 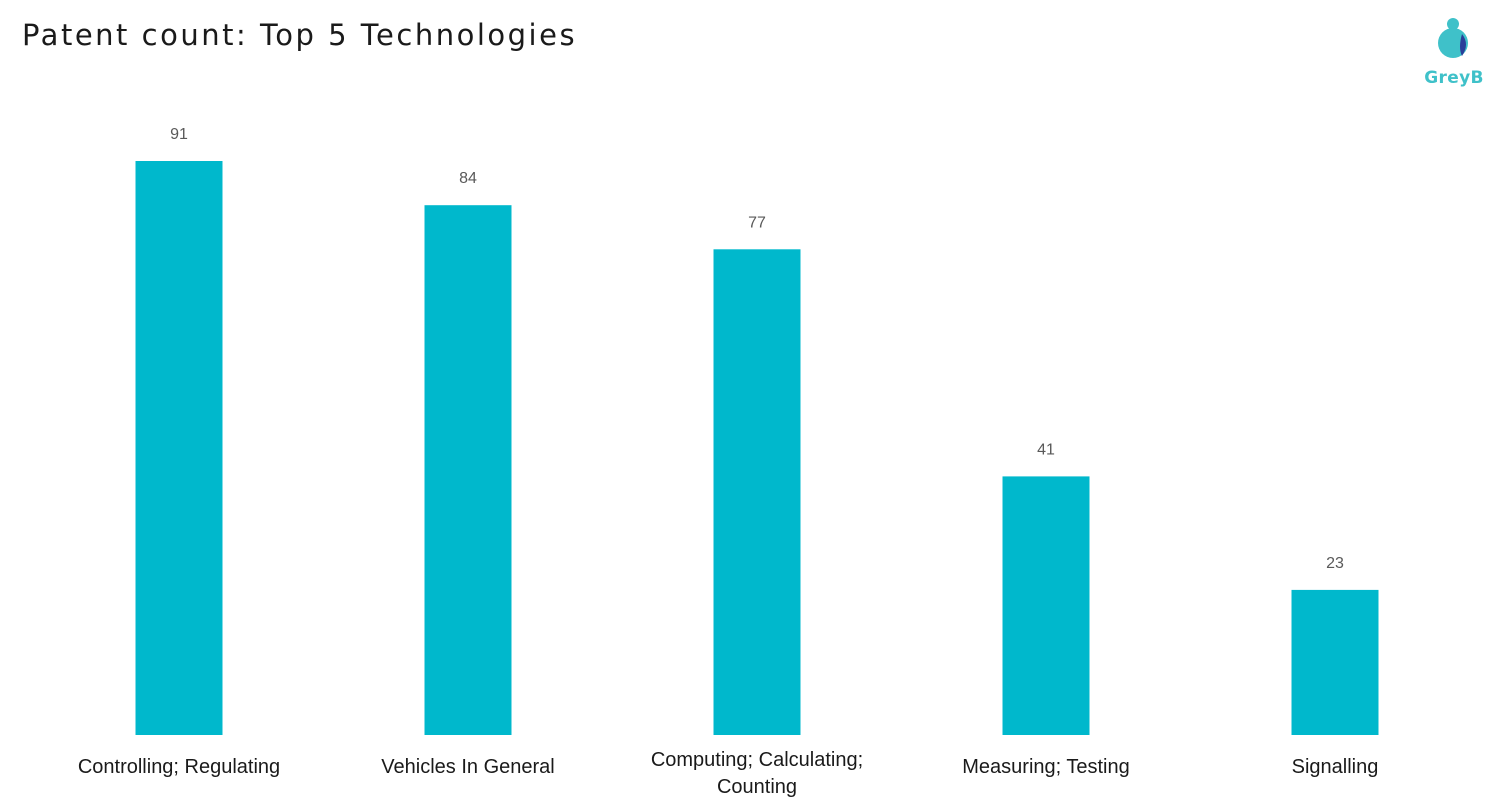 I want to click on category-label-0: Controlling; Regulating, so click(x=179, y=767).